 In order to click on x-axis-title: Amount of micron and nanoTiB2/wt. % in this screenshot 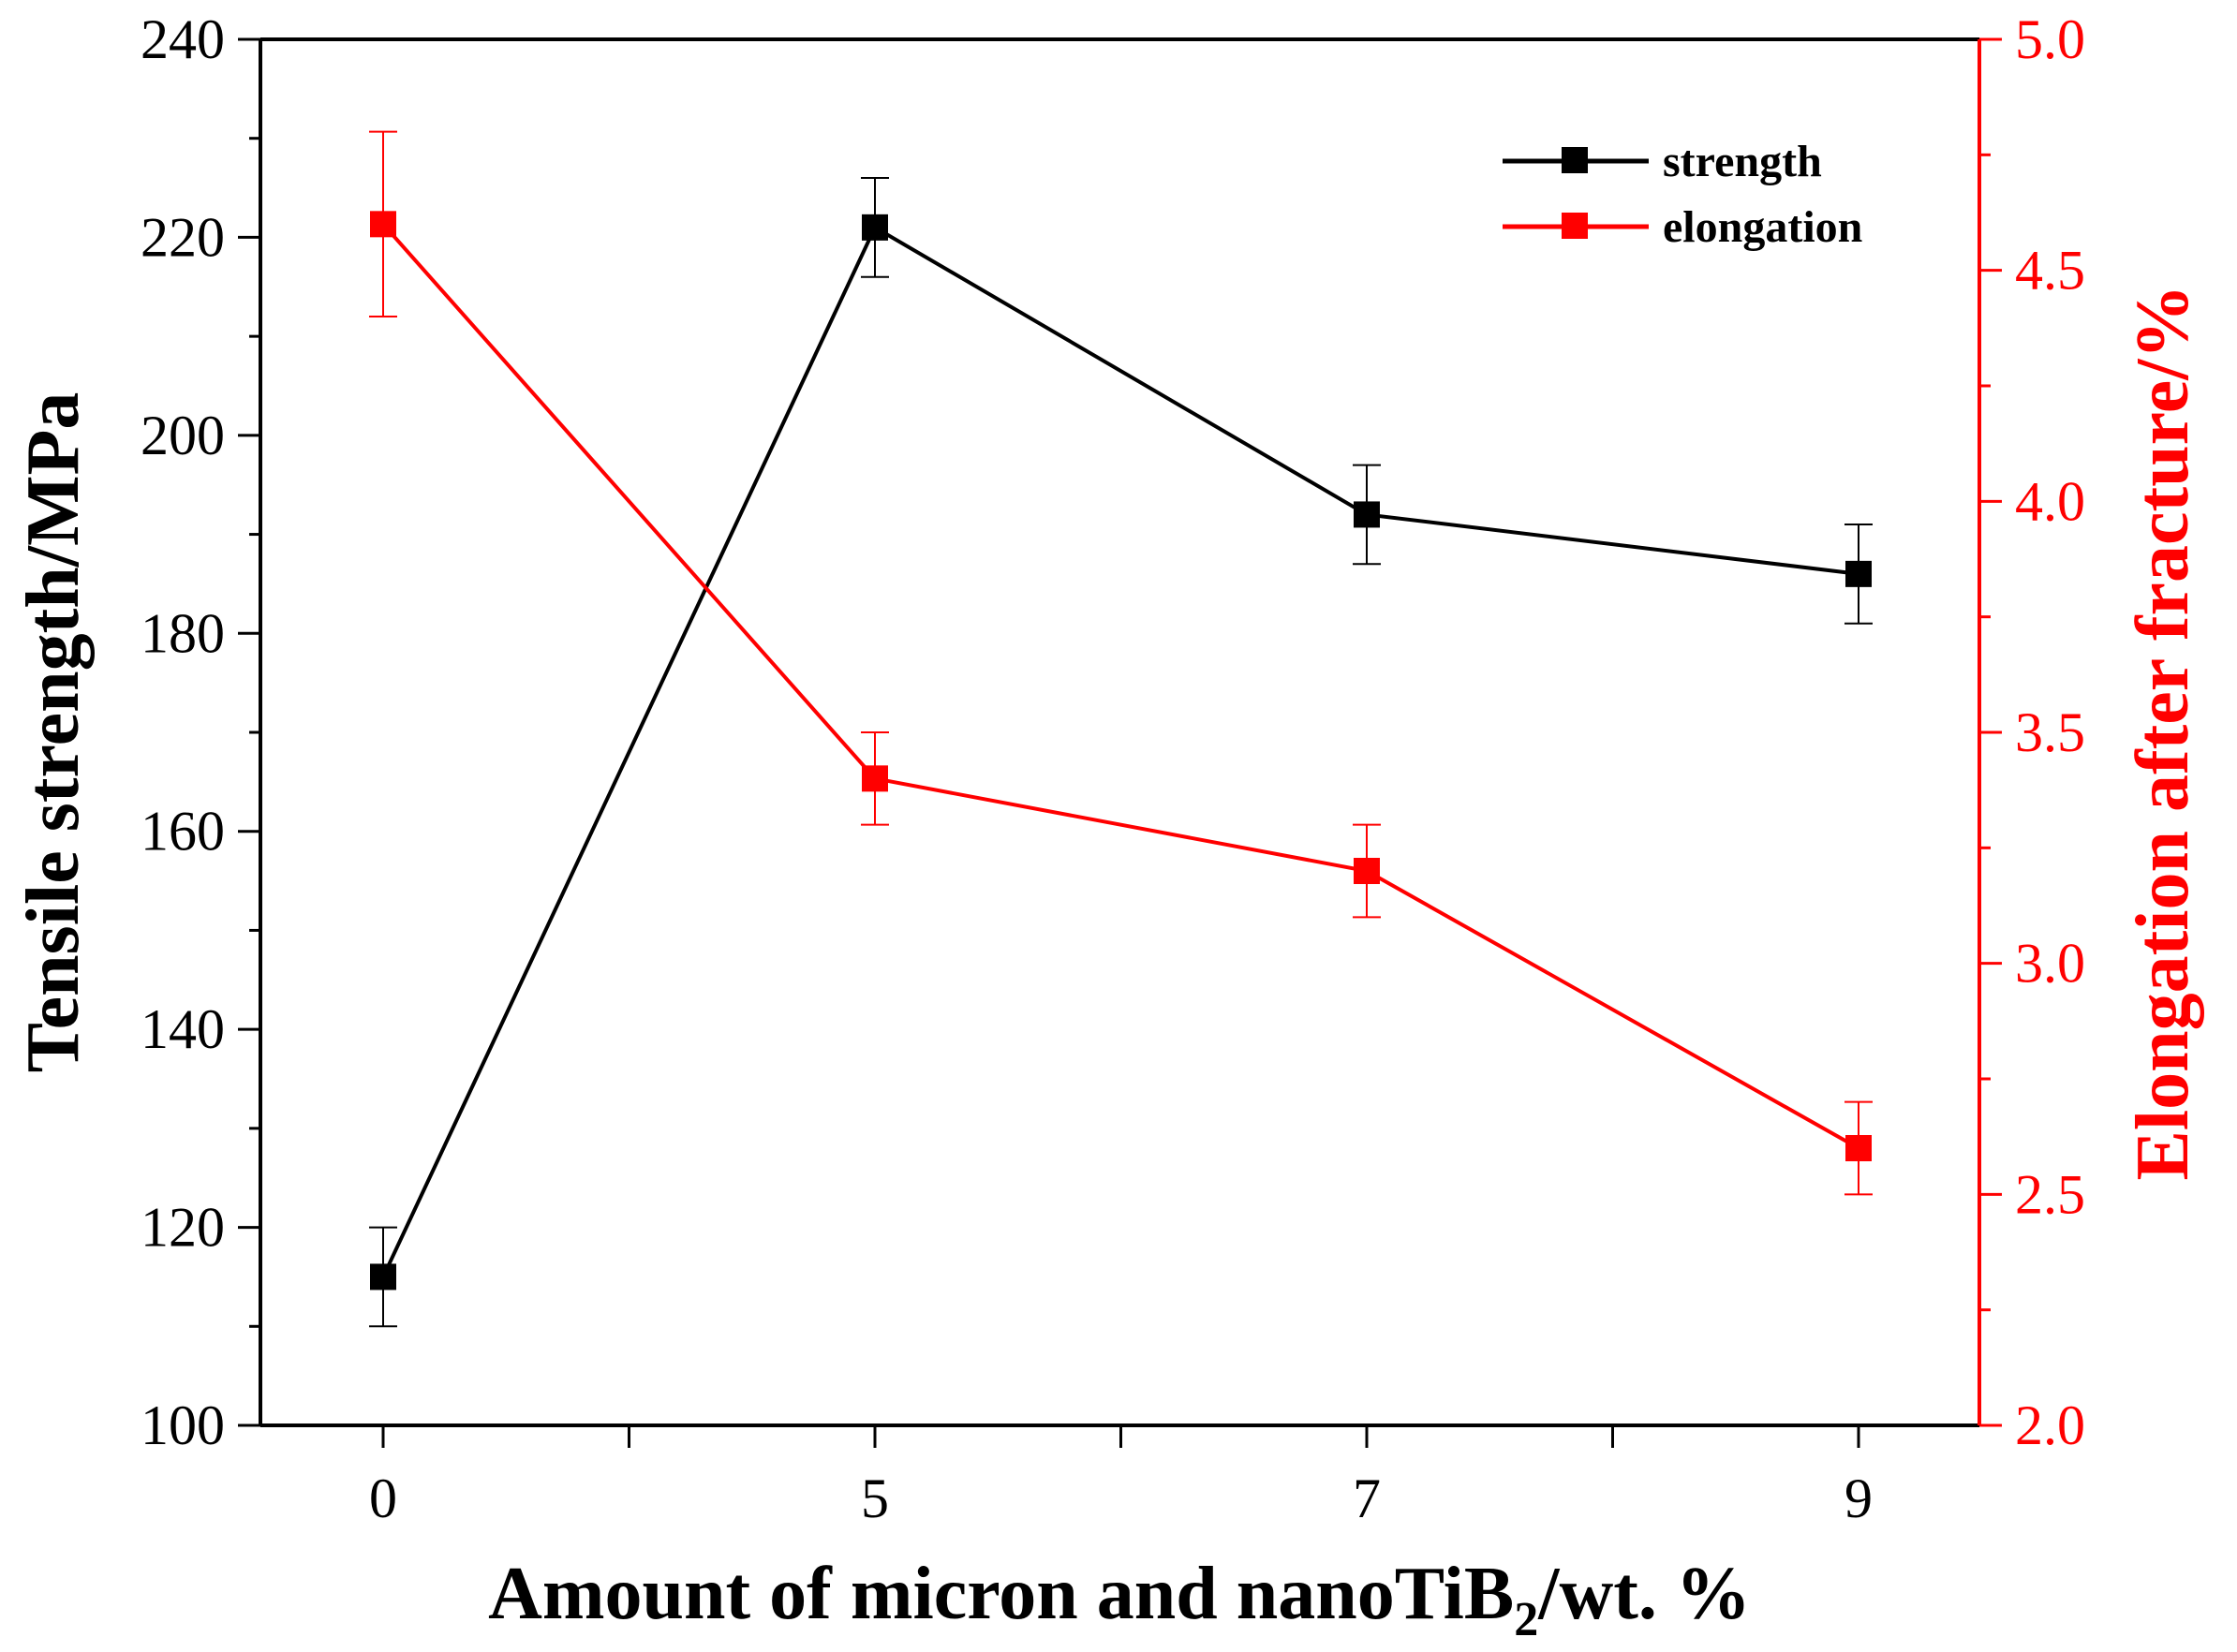, I will do `click(1119, 1599)`.